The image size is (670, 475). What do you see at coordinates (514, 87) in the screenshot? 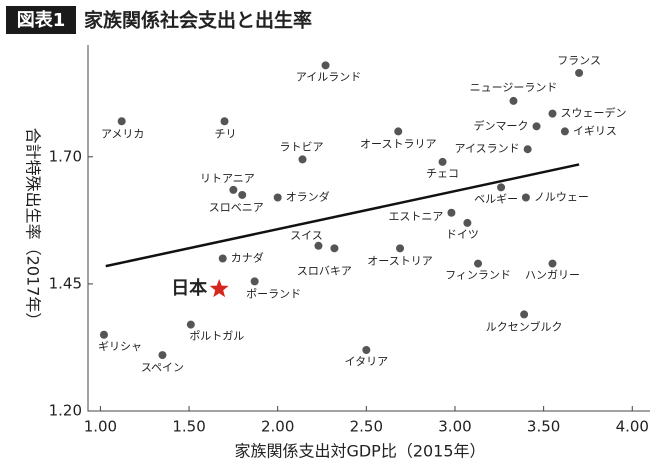
I see `point-label: ニュージーランド` at bounding box center [514, 87].